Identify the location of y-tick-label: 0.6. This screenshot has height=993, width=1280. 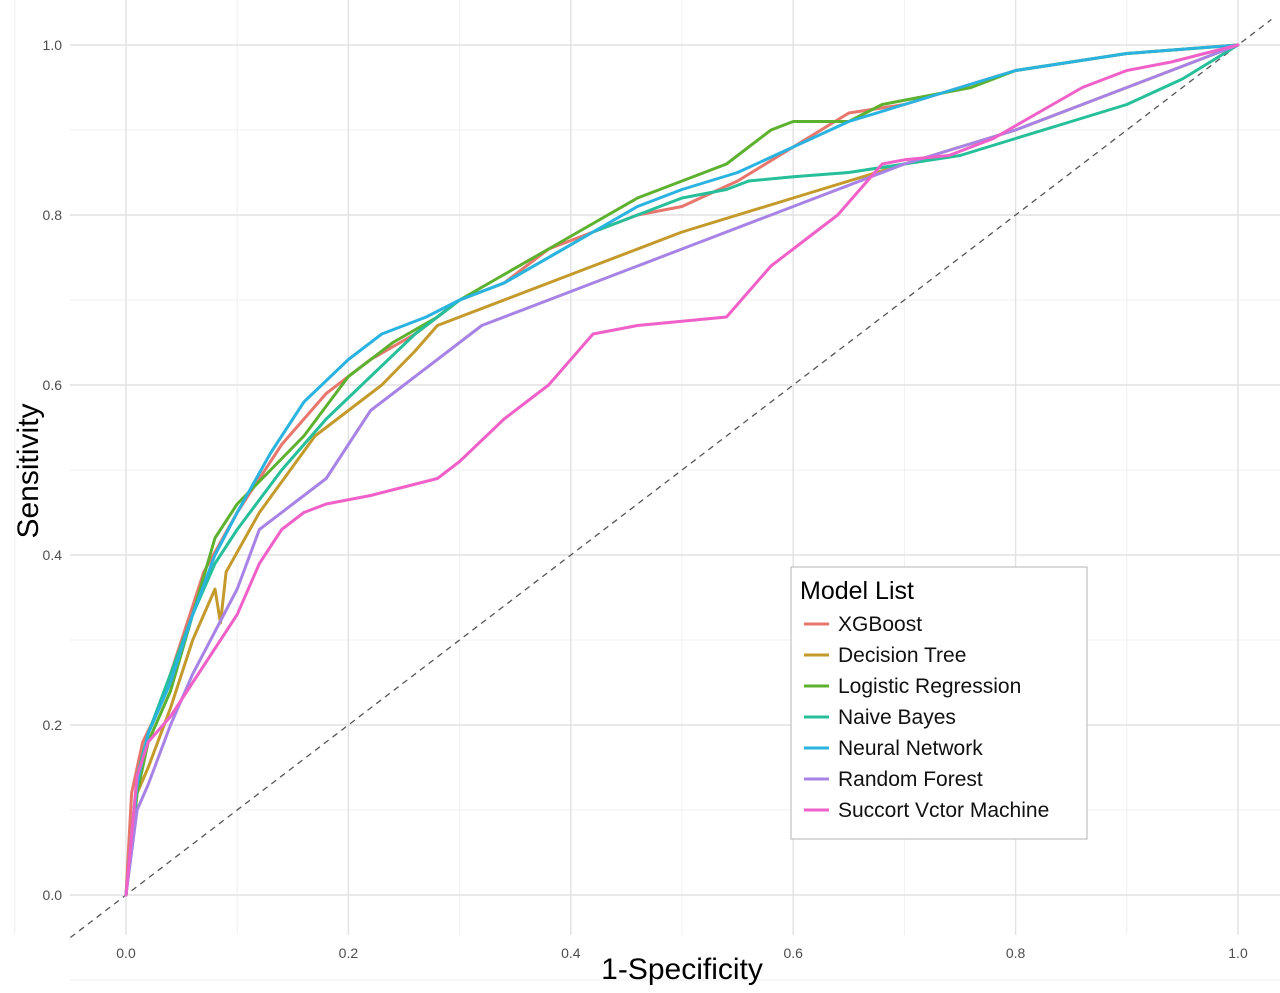
(53, 385).